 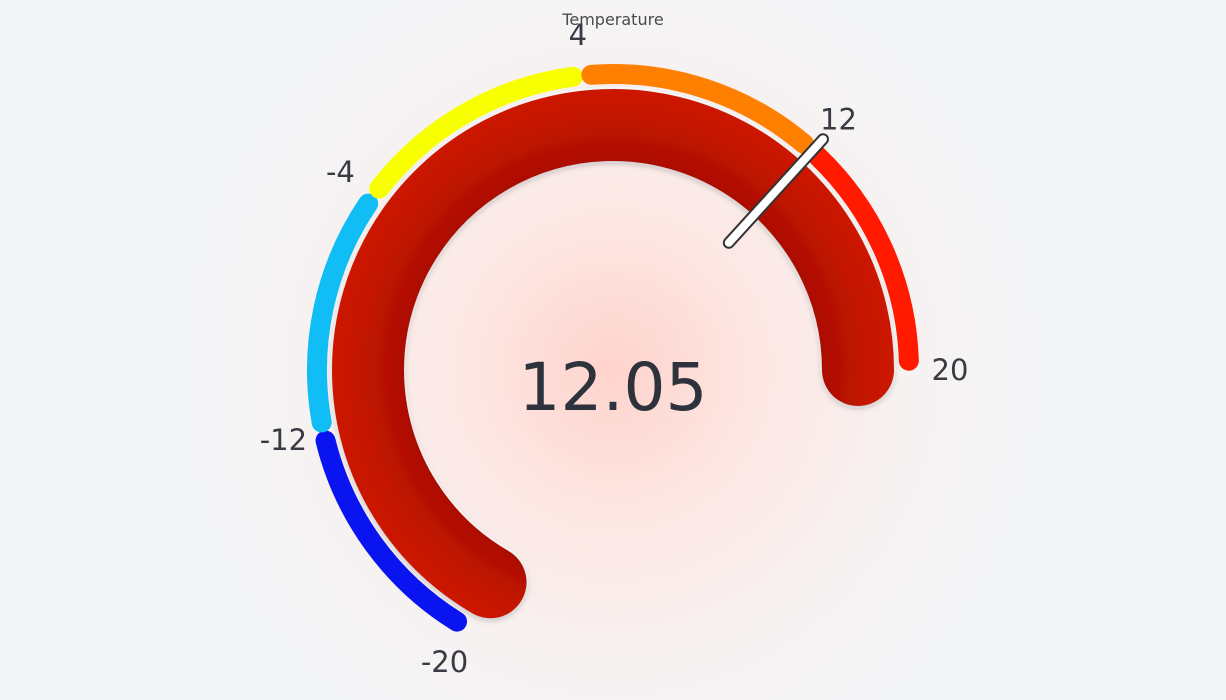 I want to click on needle, so click(x=775, y=191).